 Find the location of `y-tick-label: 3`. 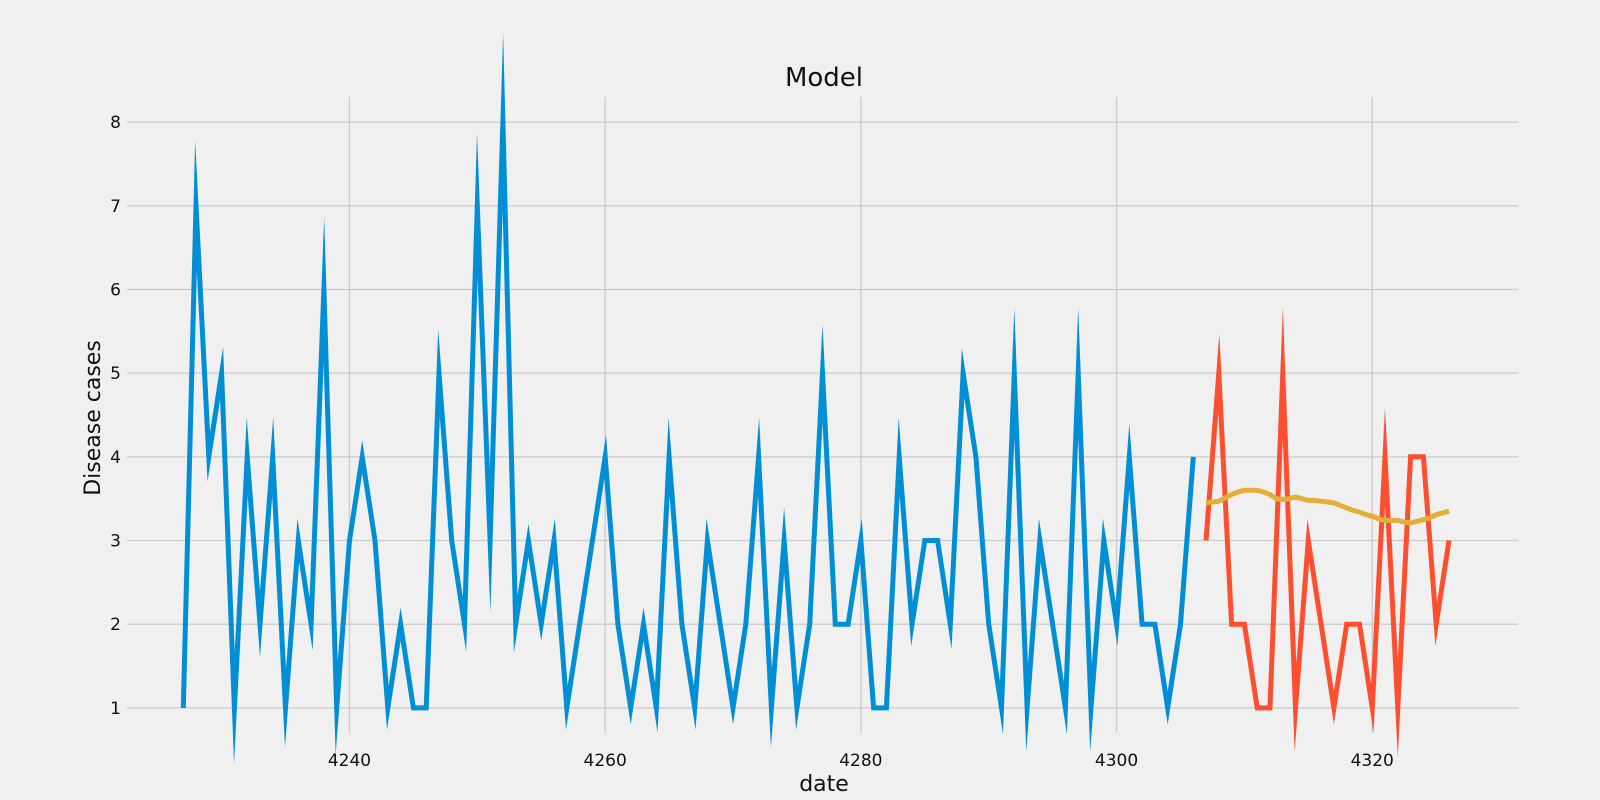

y-tick-label: 3 is located at coordinates (115, 542).